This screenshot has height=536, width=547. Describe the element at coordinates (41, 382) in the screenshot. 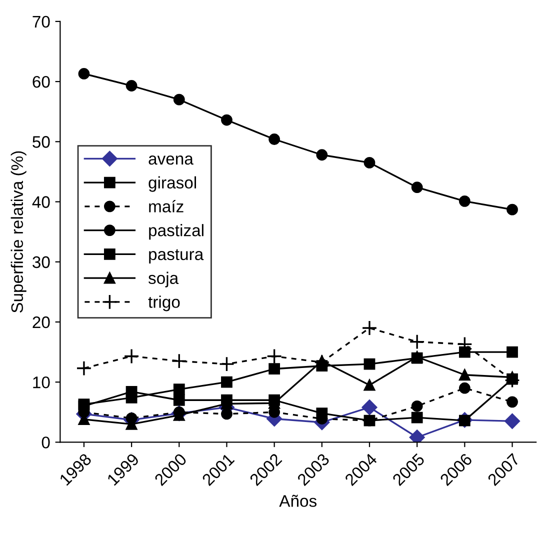

I see `y-tick-label: 10` at that location.